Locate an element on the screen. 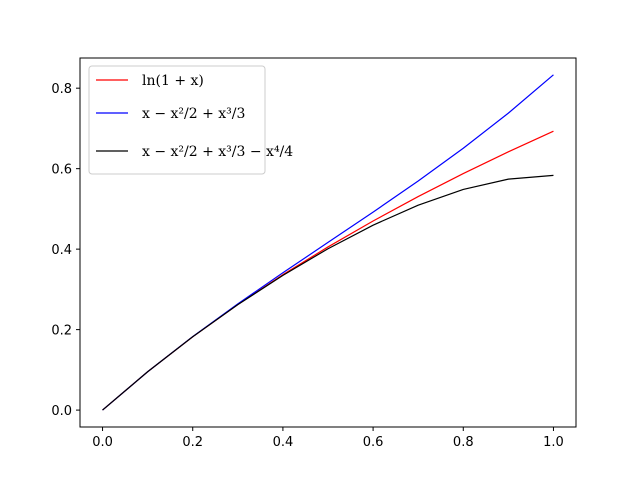 This screenshot has width=640, height=480. legend-frame is located at coordinates (177, 120).